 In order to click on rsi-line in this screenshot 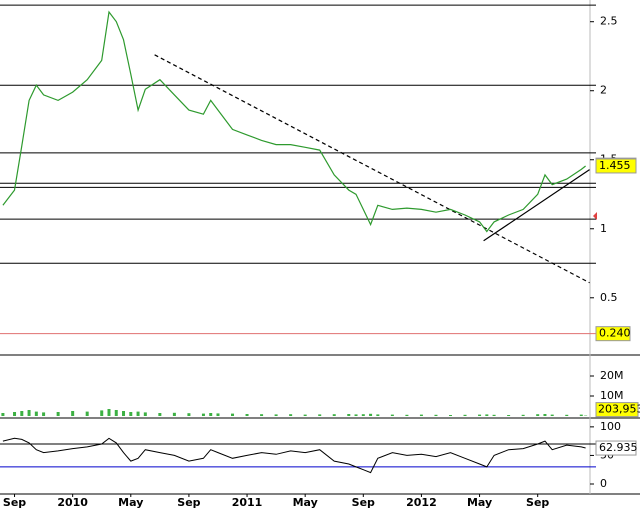, I will do `click(294, 455)`.